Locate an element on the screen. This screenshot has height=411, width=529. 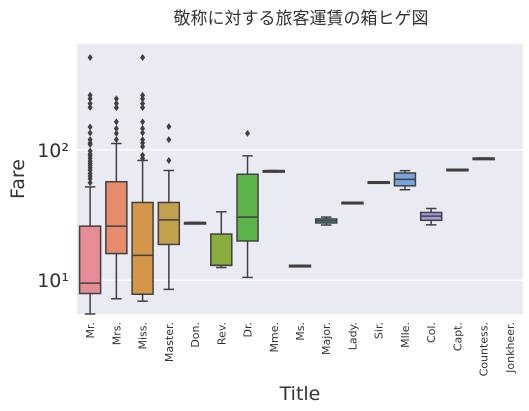
box-col is located at coordinates (431, 216).